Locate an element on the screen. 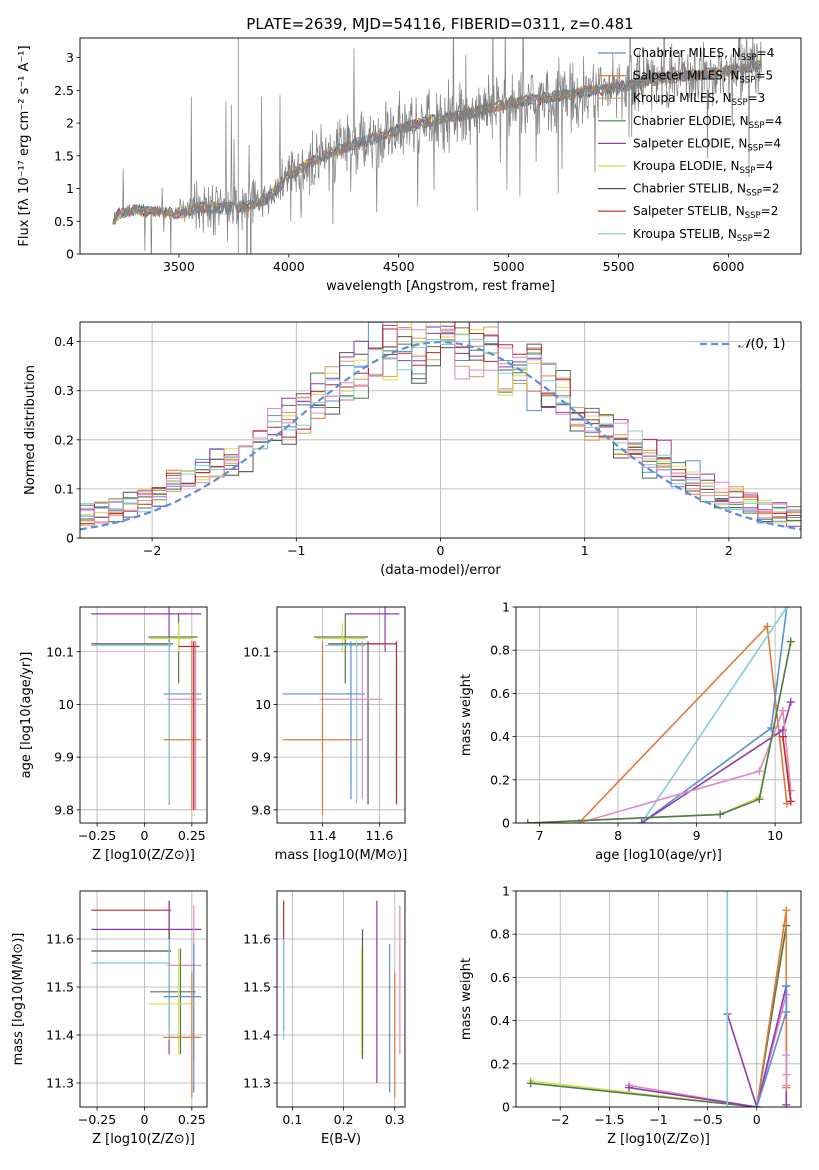 The image size is (819, 1170). x-tick-label: 11.4 is located at coordinates (323, 835).